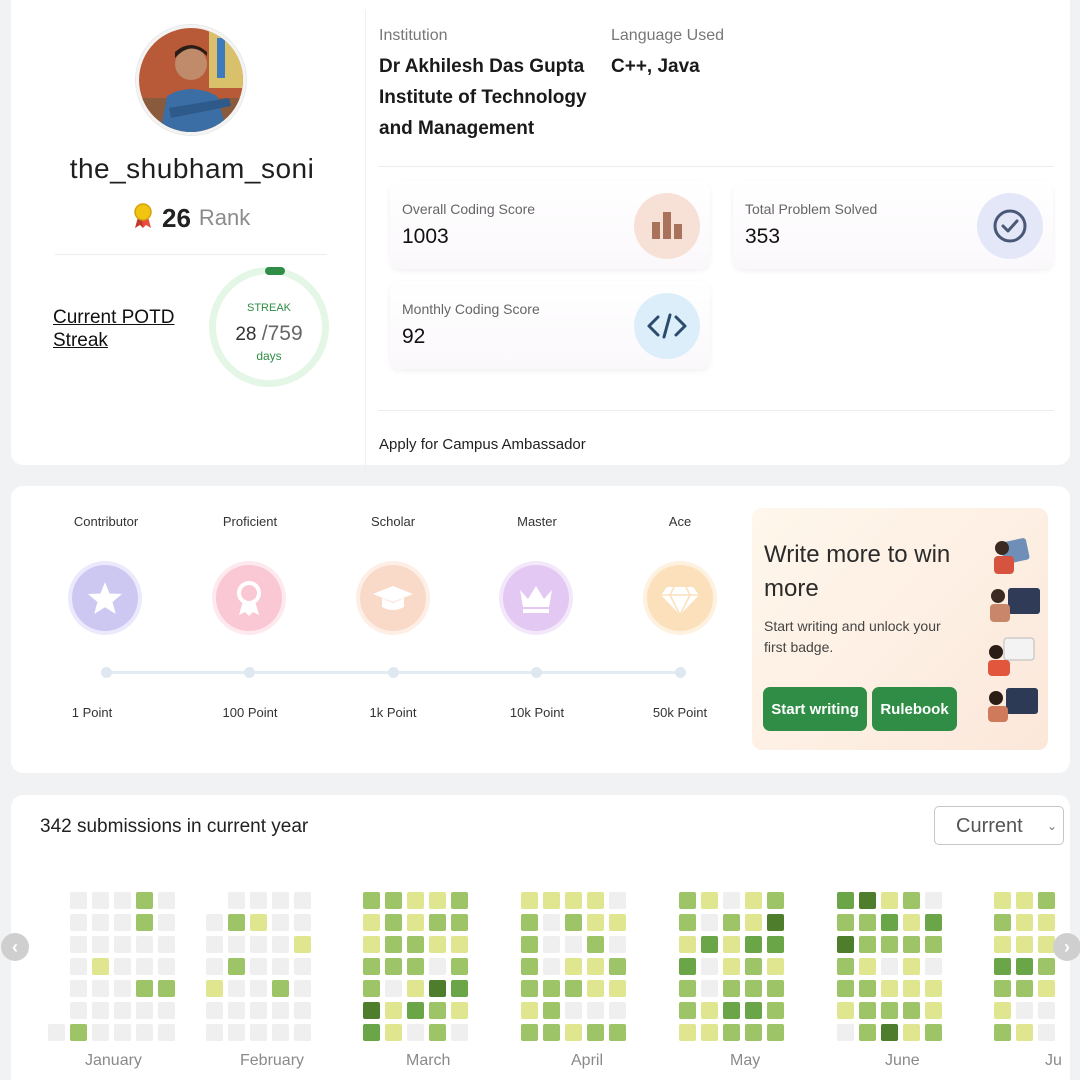 This screenshot has height=1080, width=1080. What do you see at coordinates (457, 128) in the screenshot?
I see `institution-line: and Management` at bounding box center [457, 128].